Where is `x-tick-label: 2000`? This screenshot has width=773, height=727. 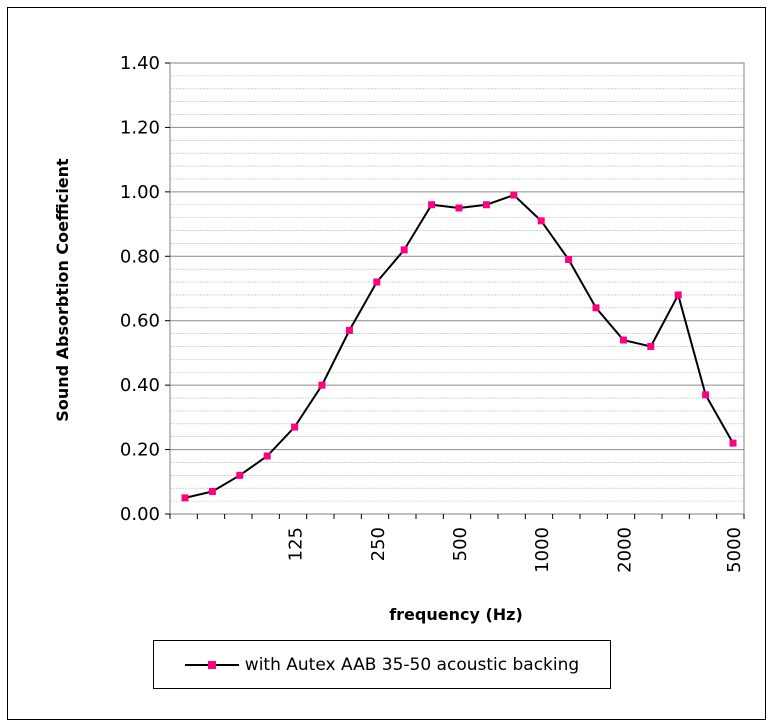
x-tick-label: 2000 is located at coordinates (624, 550).